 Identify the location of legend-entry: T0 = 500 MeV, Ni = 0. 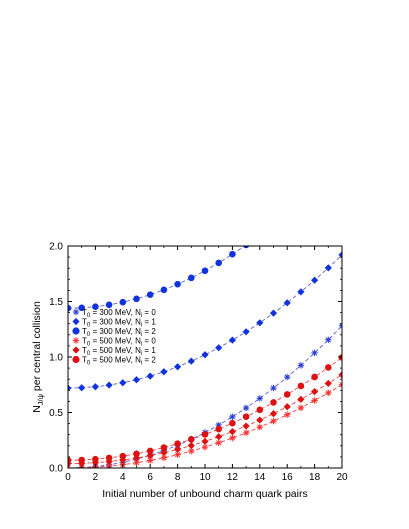
(114, 342).